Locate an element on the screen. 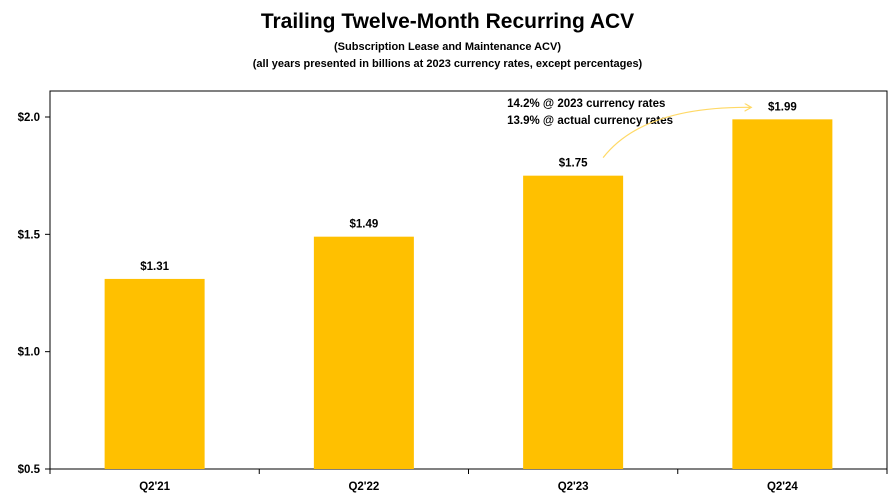 The width and height of the screenshot is (895, 498). y-tick-label: $0.5 is located at coordinates (29, 470).